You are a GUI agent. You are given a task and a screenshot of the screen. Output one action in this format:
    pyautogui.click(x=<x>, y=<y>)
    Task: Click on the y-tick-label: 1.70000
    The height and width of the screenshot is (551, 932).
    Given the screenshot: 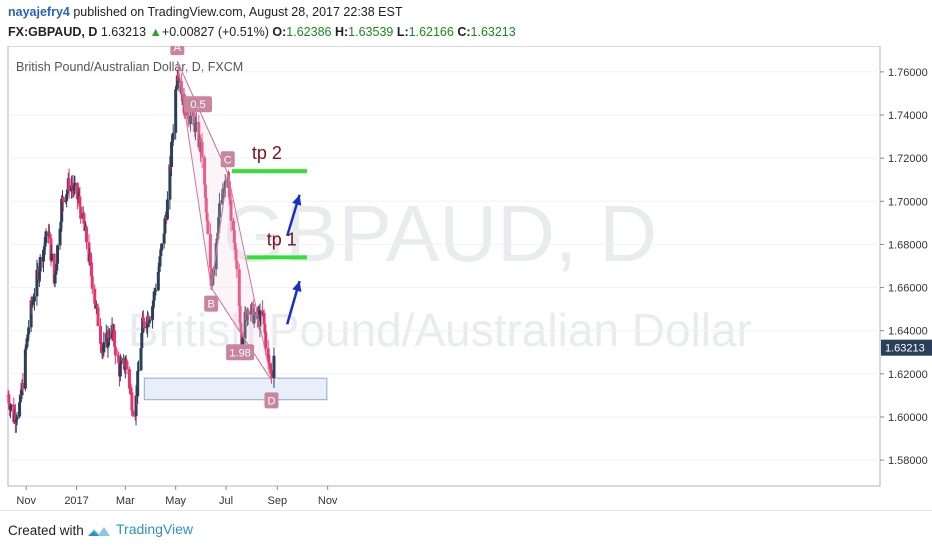 What is the action you would take?
    pyautogui.click(x=908, y=202)
    